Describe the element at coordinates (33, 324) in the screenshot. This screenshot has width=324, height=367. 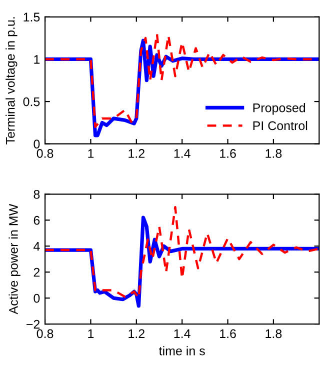
I see `y-tick-label: −2` at that location.